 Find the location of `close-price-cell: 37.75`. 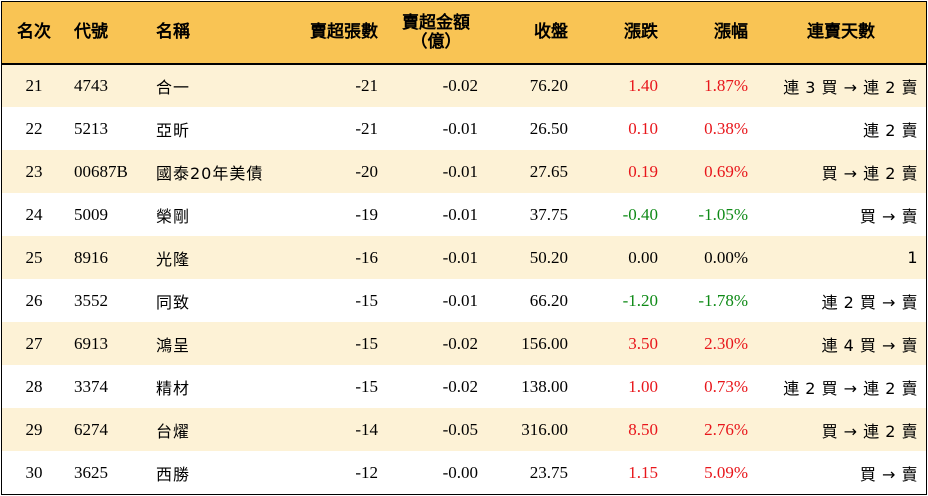

close-price-cell: 37.75 is located at coordinates (548, 214).